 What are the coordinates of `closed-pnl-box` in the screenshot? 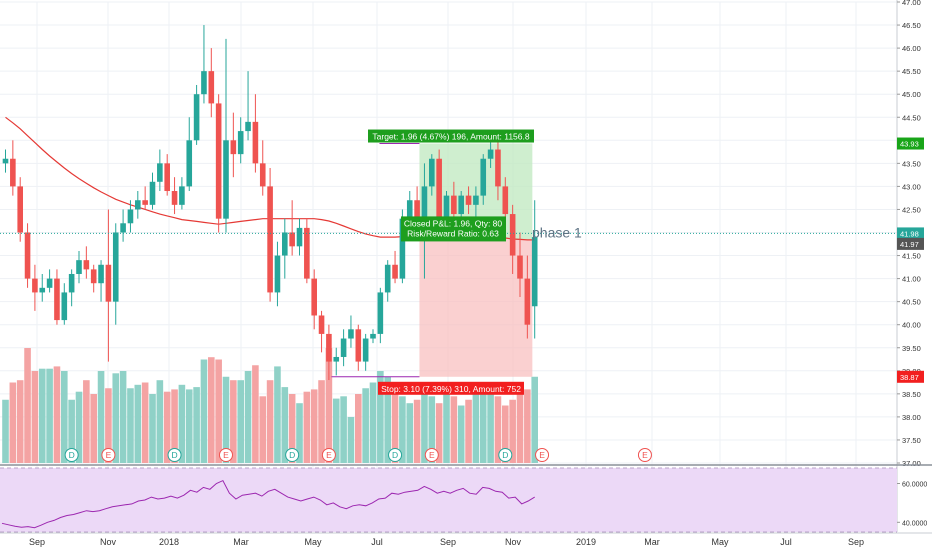 It's located at (453, 229).